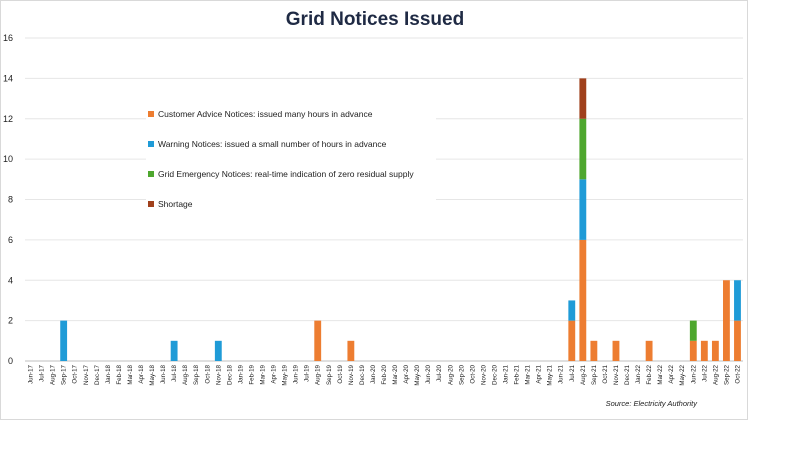 This screenshot has width=789, height=464. I want to click on y-tick-label: 6, so click(10, 240).